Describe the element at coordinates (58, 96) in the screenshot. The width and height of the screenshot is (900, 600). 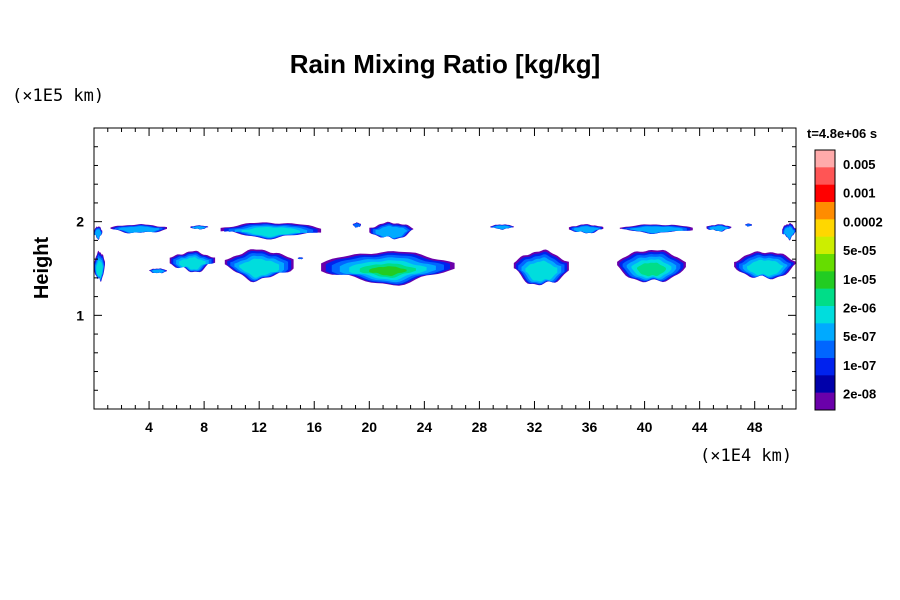
I see `y-unit-label: (×1E5 km)` at that location.